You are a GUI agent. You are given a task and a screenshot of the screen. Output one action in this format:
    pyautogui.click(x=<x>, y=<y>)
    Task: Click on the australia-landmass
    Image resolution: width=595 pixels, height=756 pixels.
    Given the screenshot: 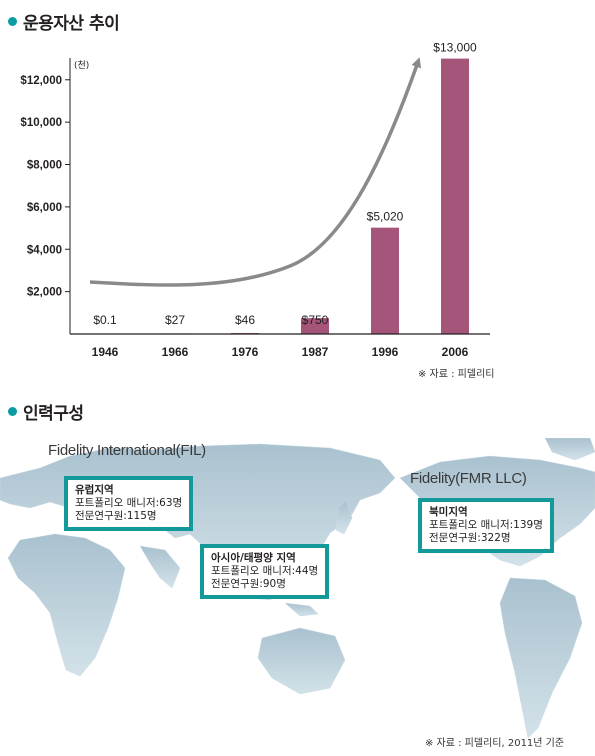 What is the action you would take?
    pyautogui.click(x=301, y=661)
    